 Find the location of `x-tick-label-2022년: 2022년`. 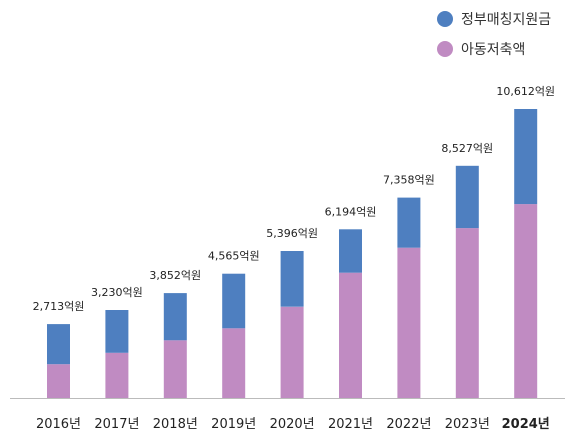

x-tick-label-2022년: 2022년 is located at coordinates (408, 424).